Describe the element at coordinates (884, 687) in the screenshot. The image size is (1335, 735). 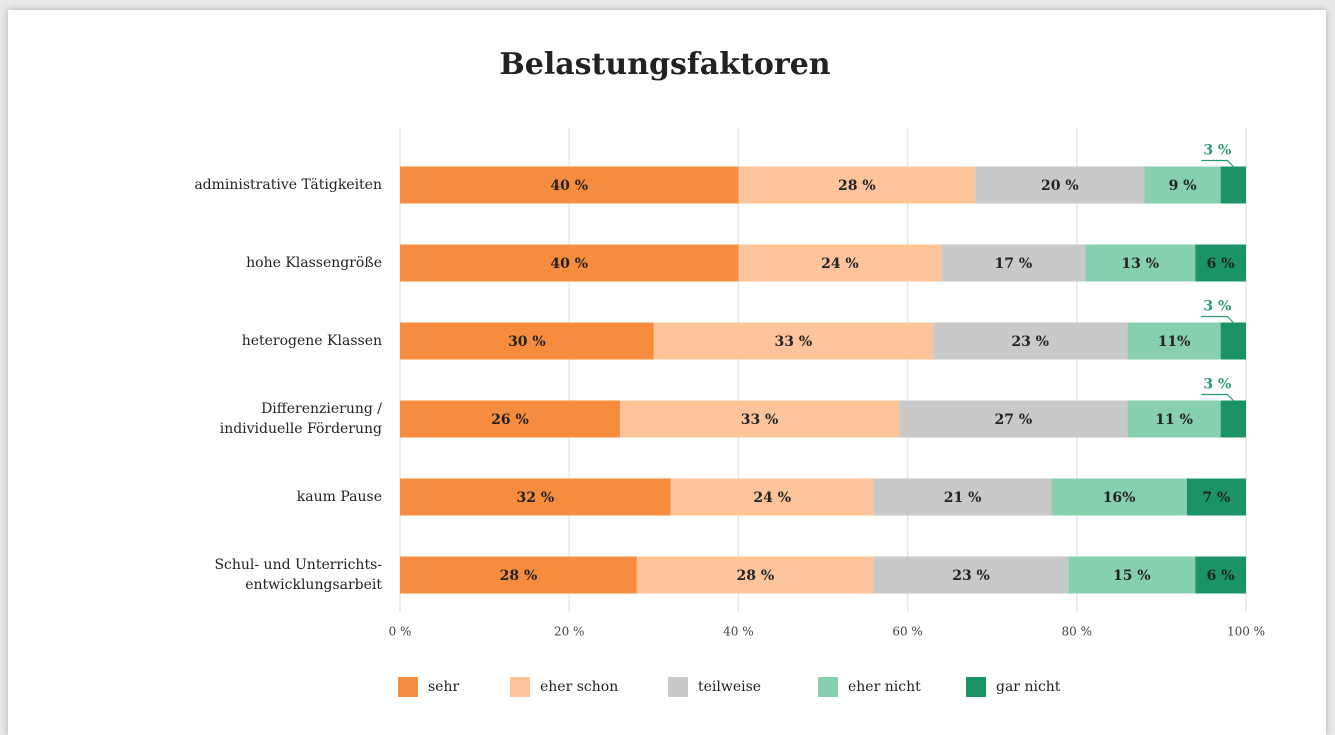
I see `legend-label: eher nicht` at that location.